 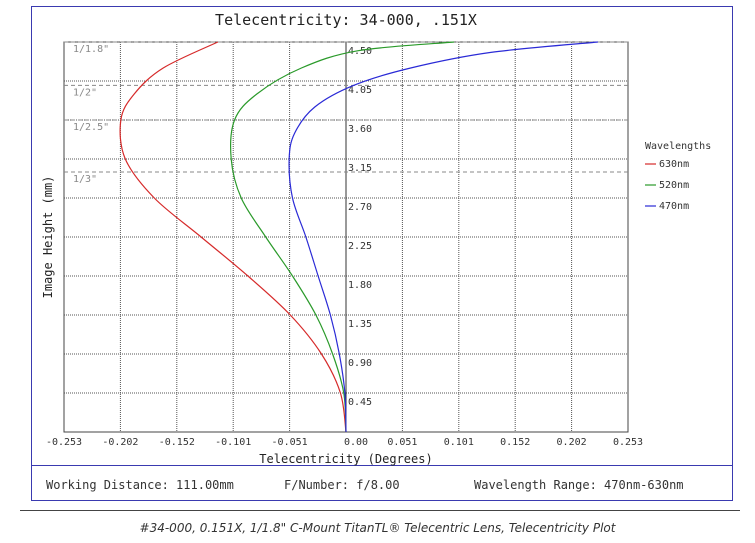 I want to click on legend-title: Wavelengths, so click(x=678, y=146).